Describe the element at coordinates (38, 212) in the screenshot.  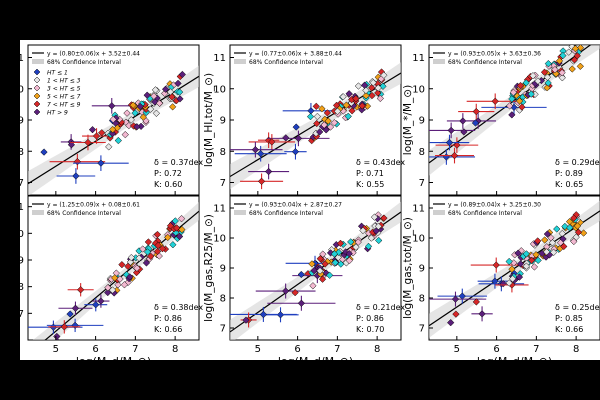
I see `legend-ci-swatch` at that location.